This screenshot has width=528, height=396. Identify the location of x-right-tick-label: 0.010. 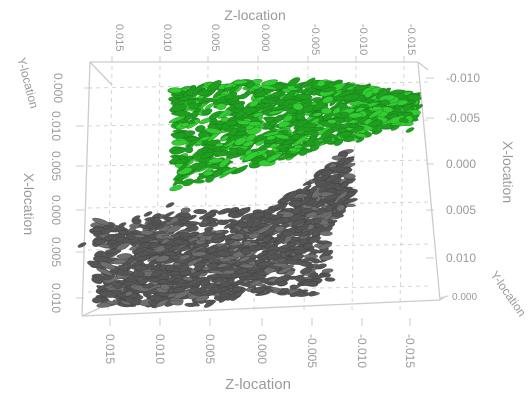
(461, 258).